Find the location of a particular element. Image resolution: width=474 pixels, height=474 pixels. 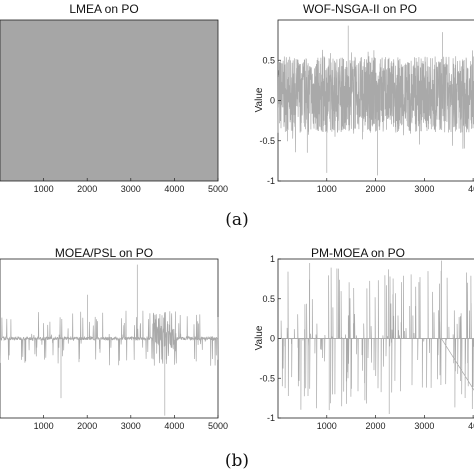

x-ticks-lmea: 1000 2000 3000 4000 5000 is located at coordinates (131, 186).